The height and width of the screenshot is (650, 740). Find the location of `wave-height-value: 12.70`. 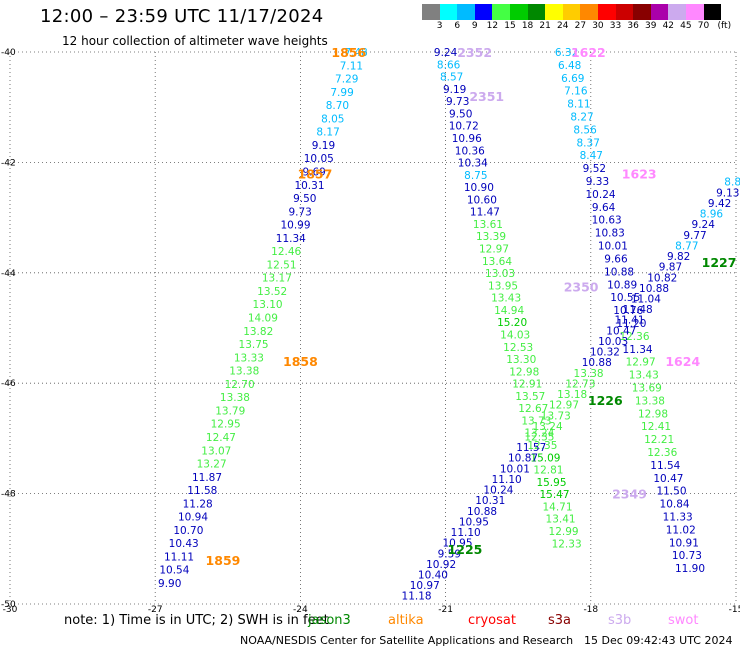

wave-height-value: 12.70 is located at coordinates (240, 385).